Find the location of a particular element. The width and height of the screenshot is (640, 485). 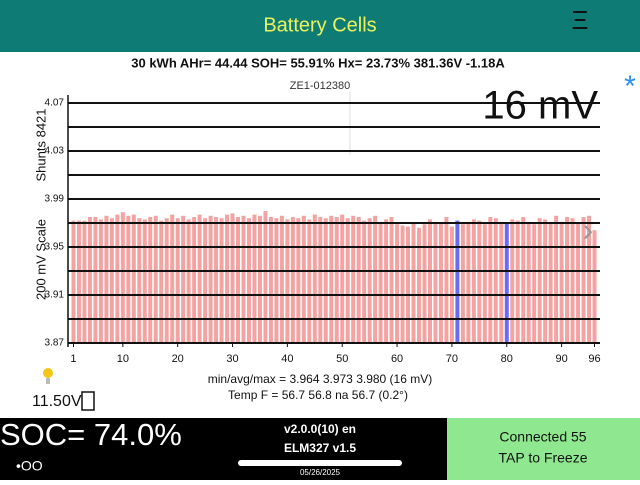

header-bar is located at coordinates (320, 26).